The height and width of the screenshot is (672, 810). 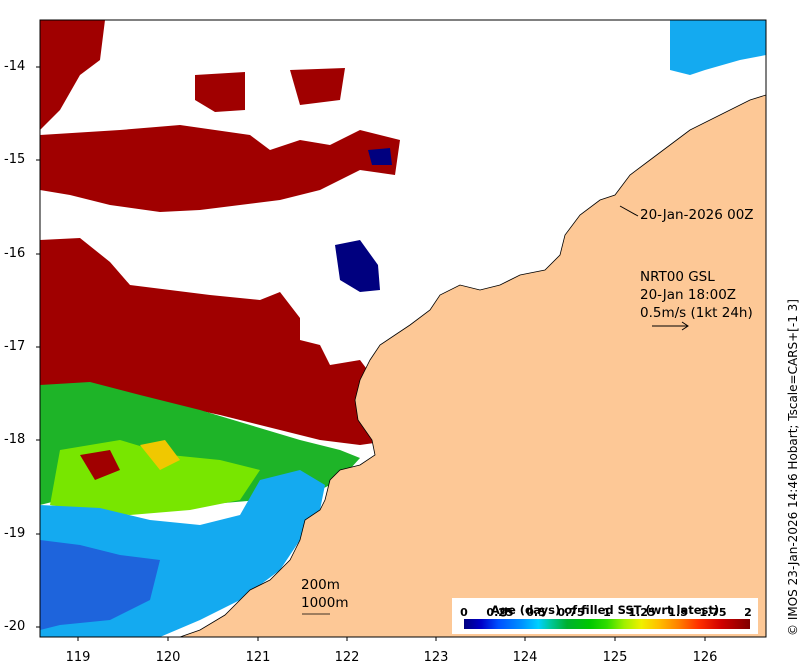 What do you see at coordinates (615, 657) in the screenshot?
I see `x-tick-label: 125` at bounding box center [615, 657].